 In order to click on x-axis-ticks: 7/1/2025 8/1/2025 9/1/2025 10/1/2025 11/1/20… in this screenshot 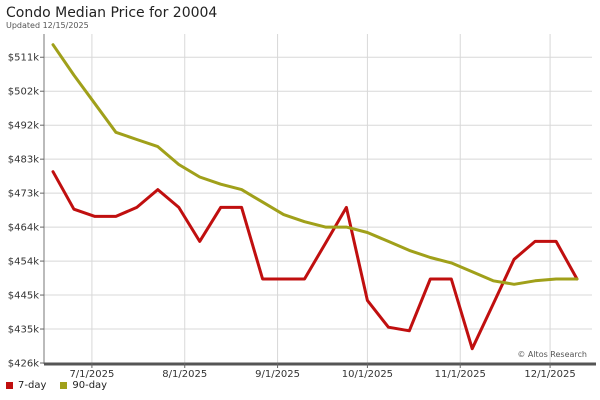, I will do `click(322, 371)`.